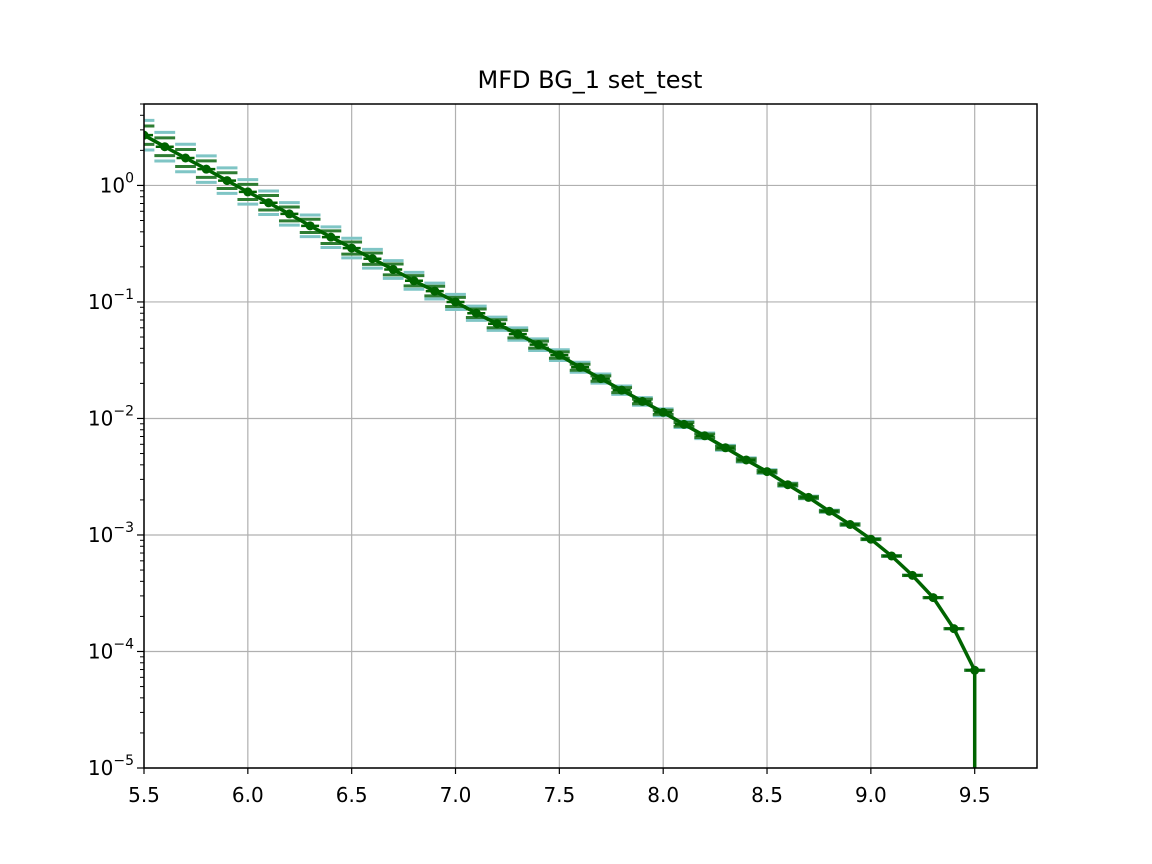  I want to click on x-tick-label: 8.5, so click(767, 795).